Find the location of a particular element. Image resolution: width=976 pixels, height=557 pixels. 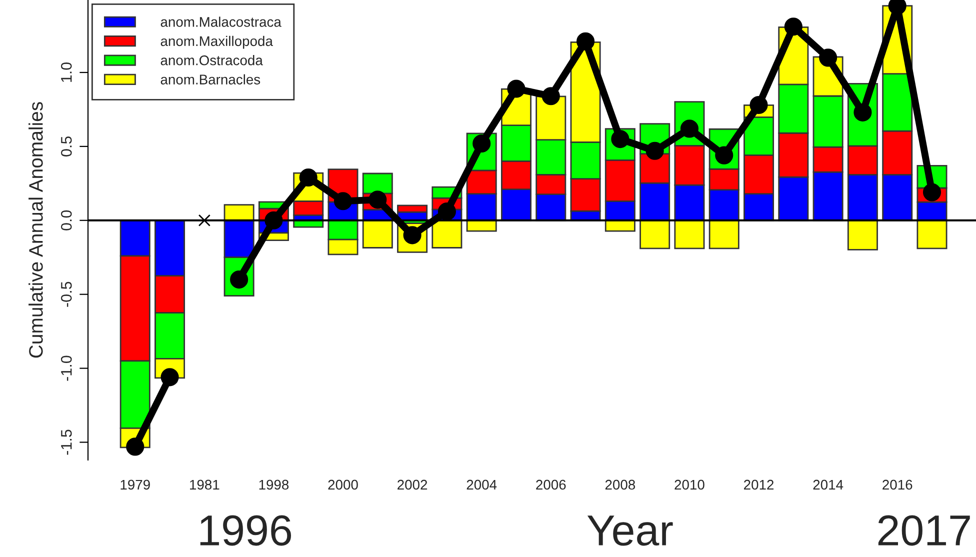

x-tick-label: 1981 is located at coordinates (205, 485).